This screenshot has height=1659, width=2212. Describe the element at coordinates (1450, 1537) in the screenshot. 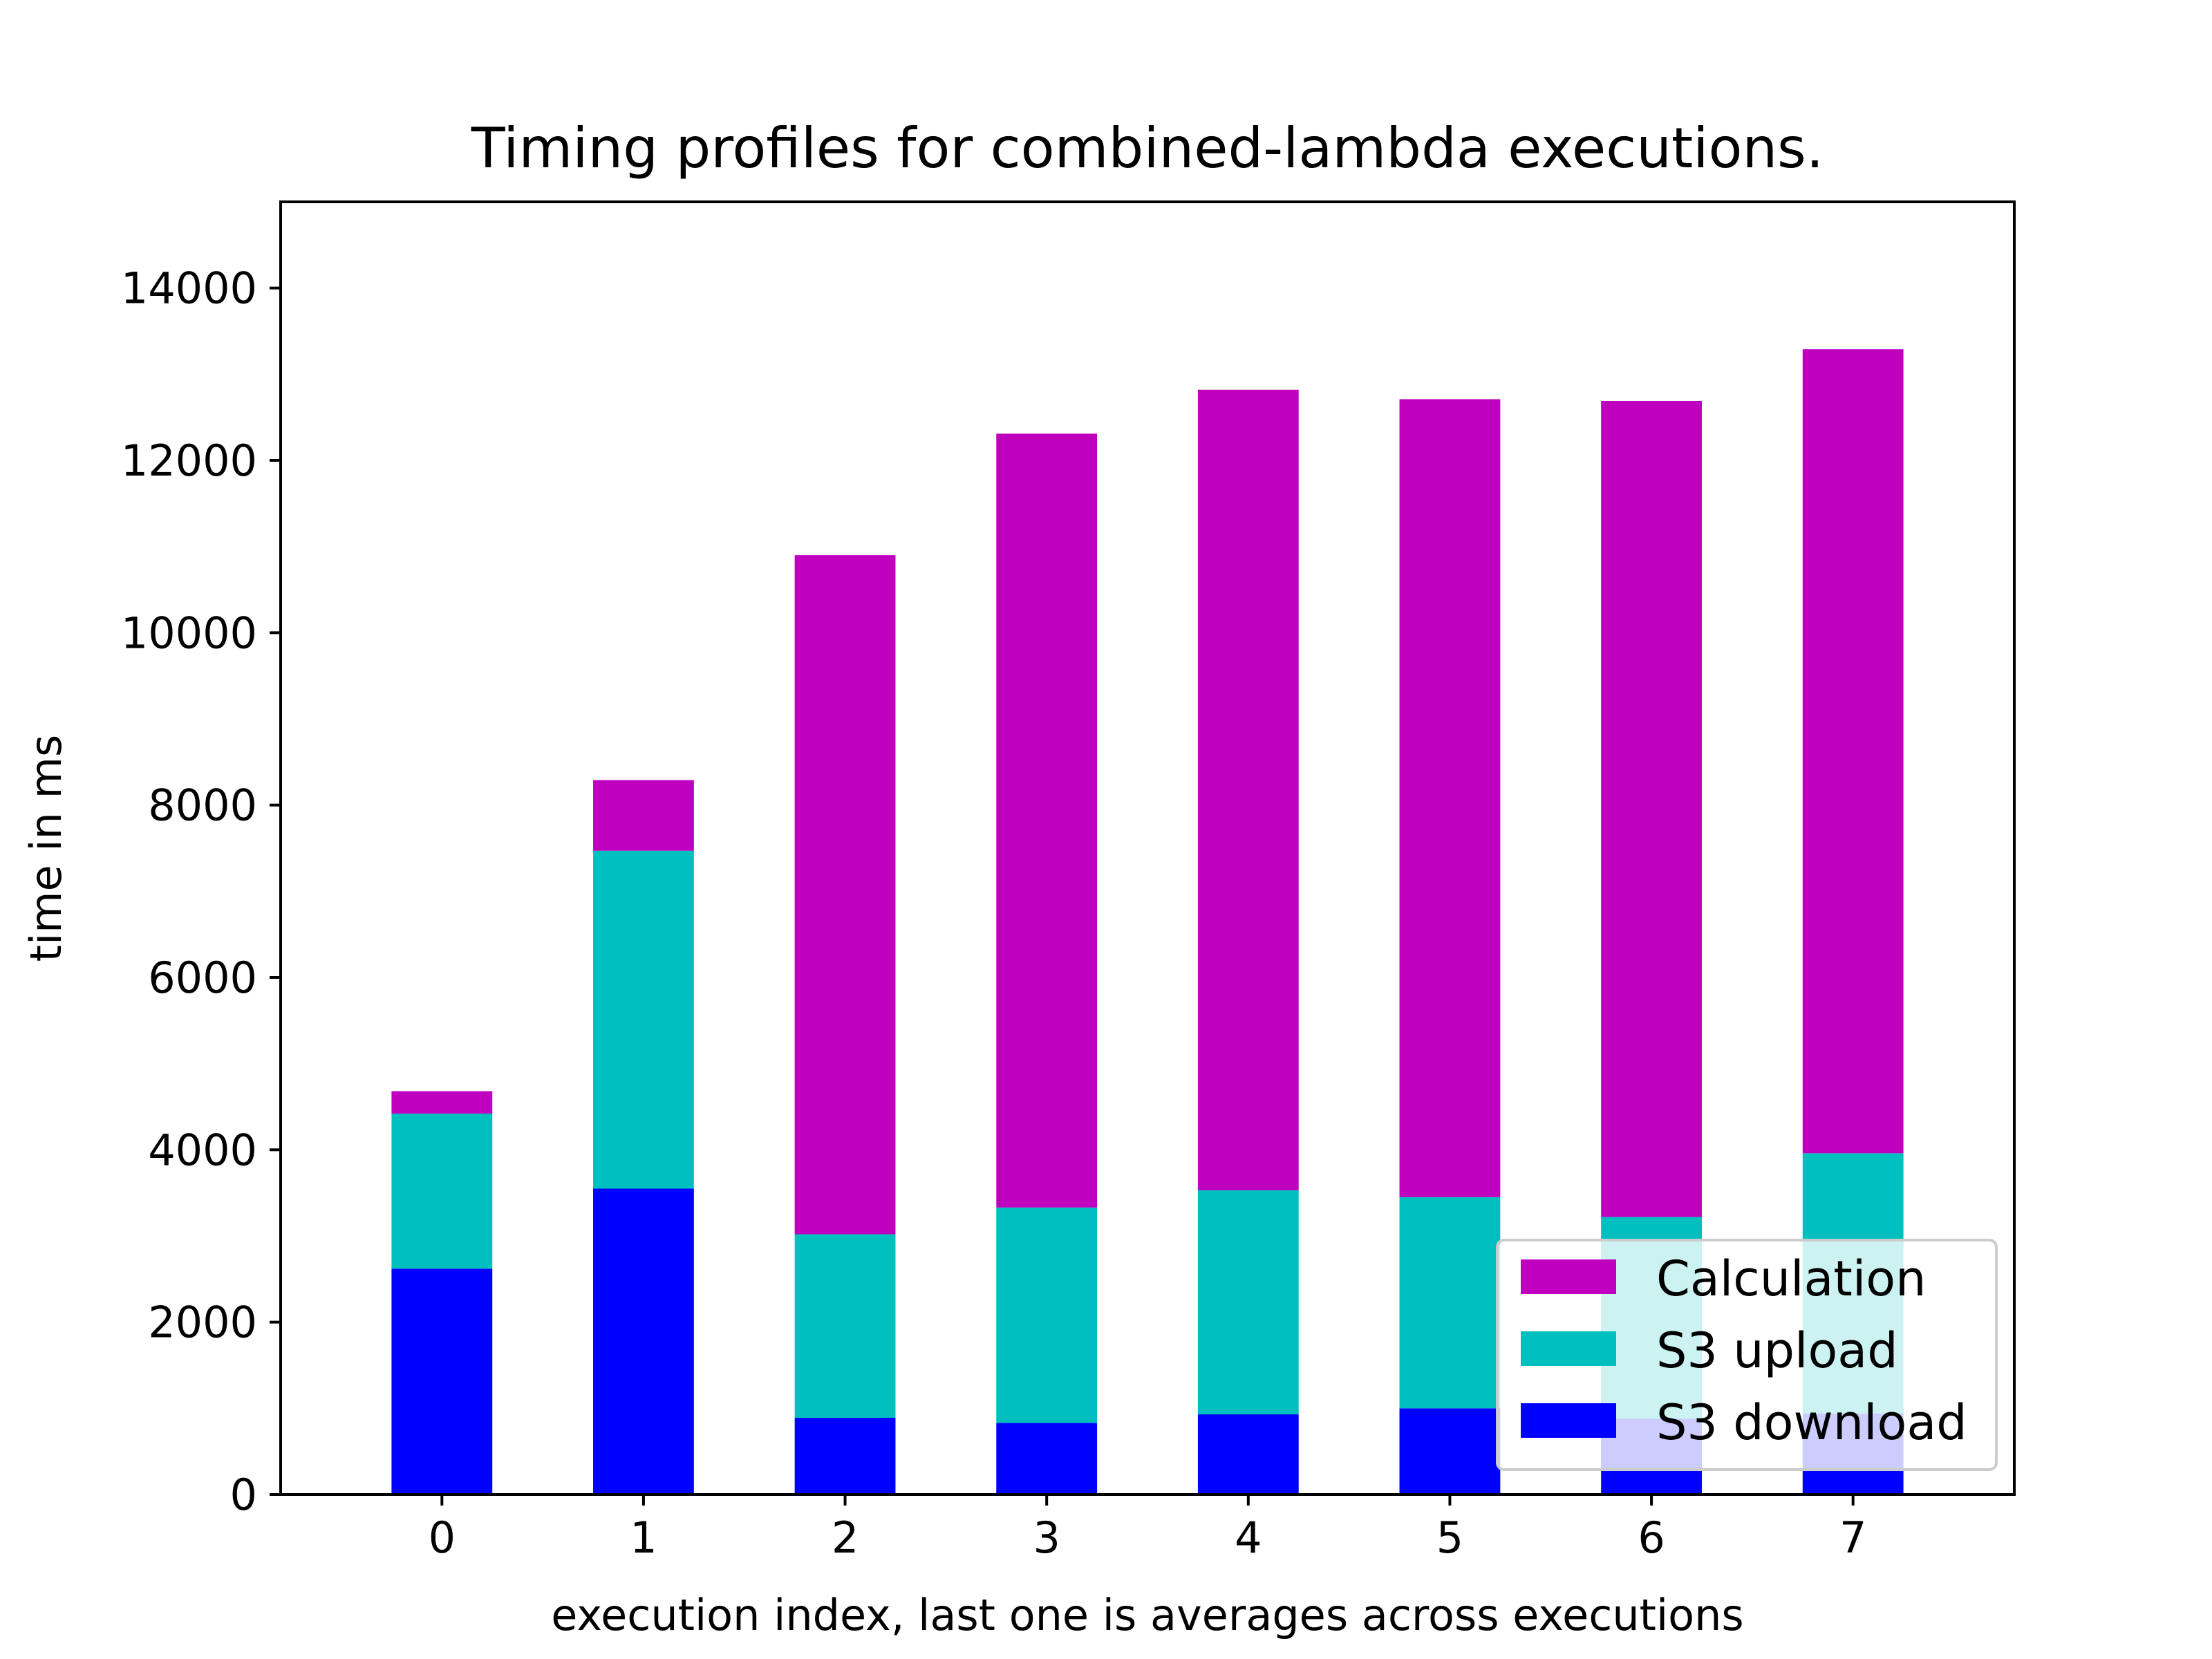

I see `x-tick-label: 5` at that location.